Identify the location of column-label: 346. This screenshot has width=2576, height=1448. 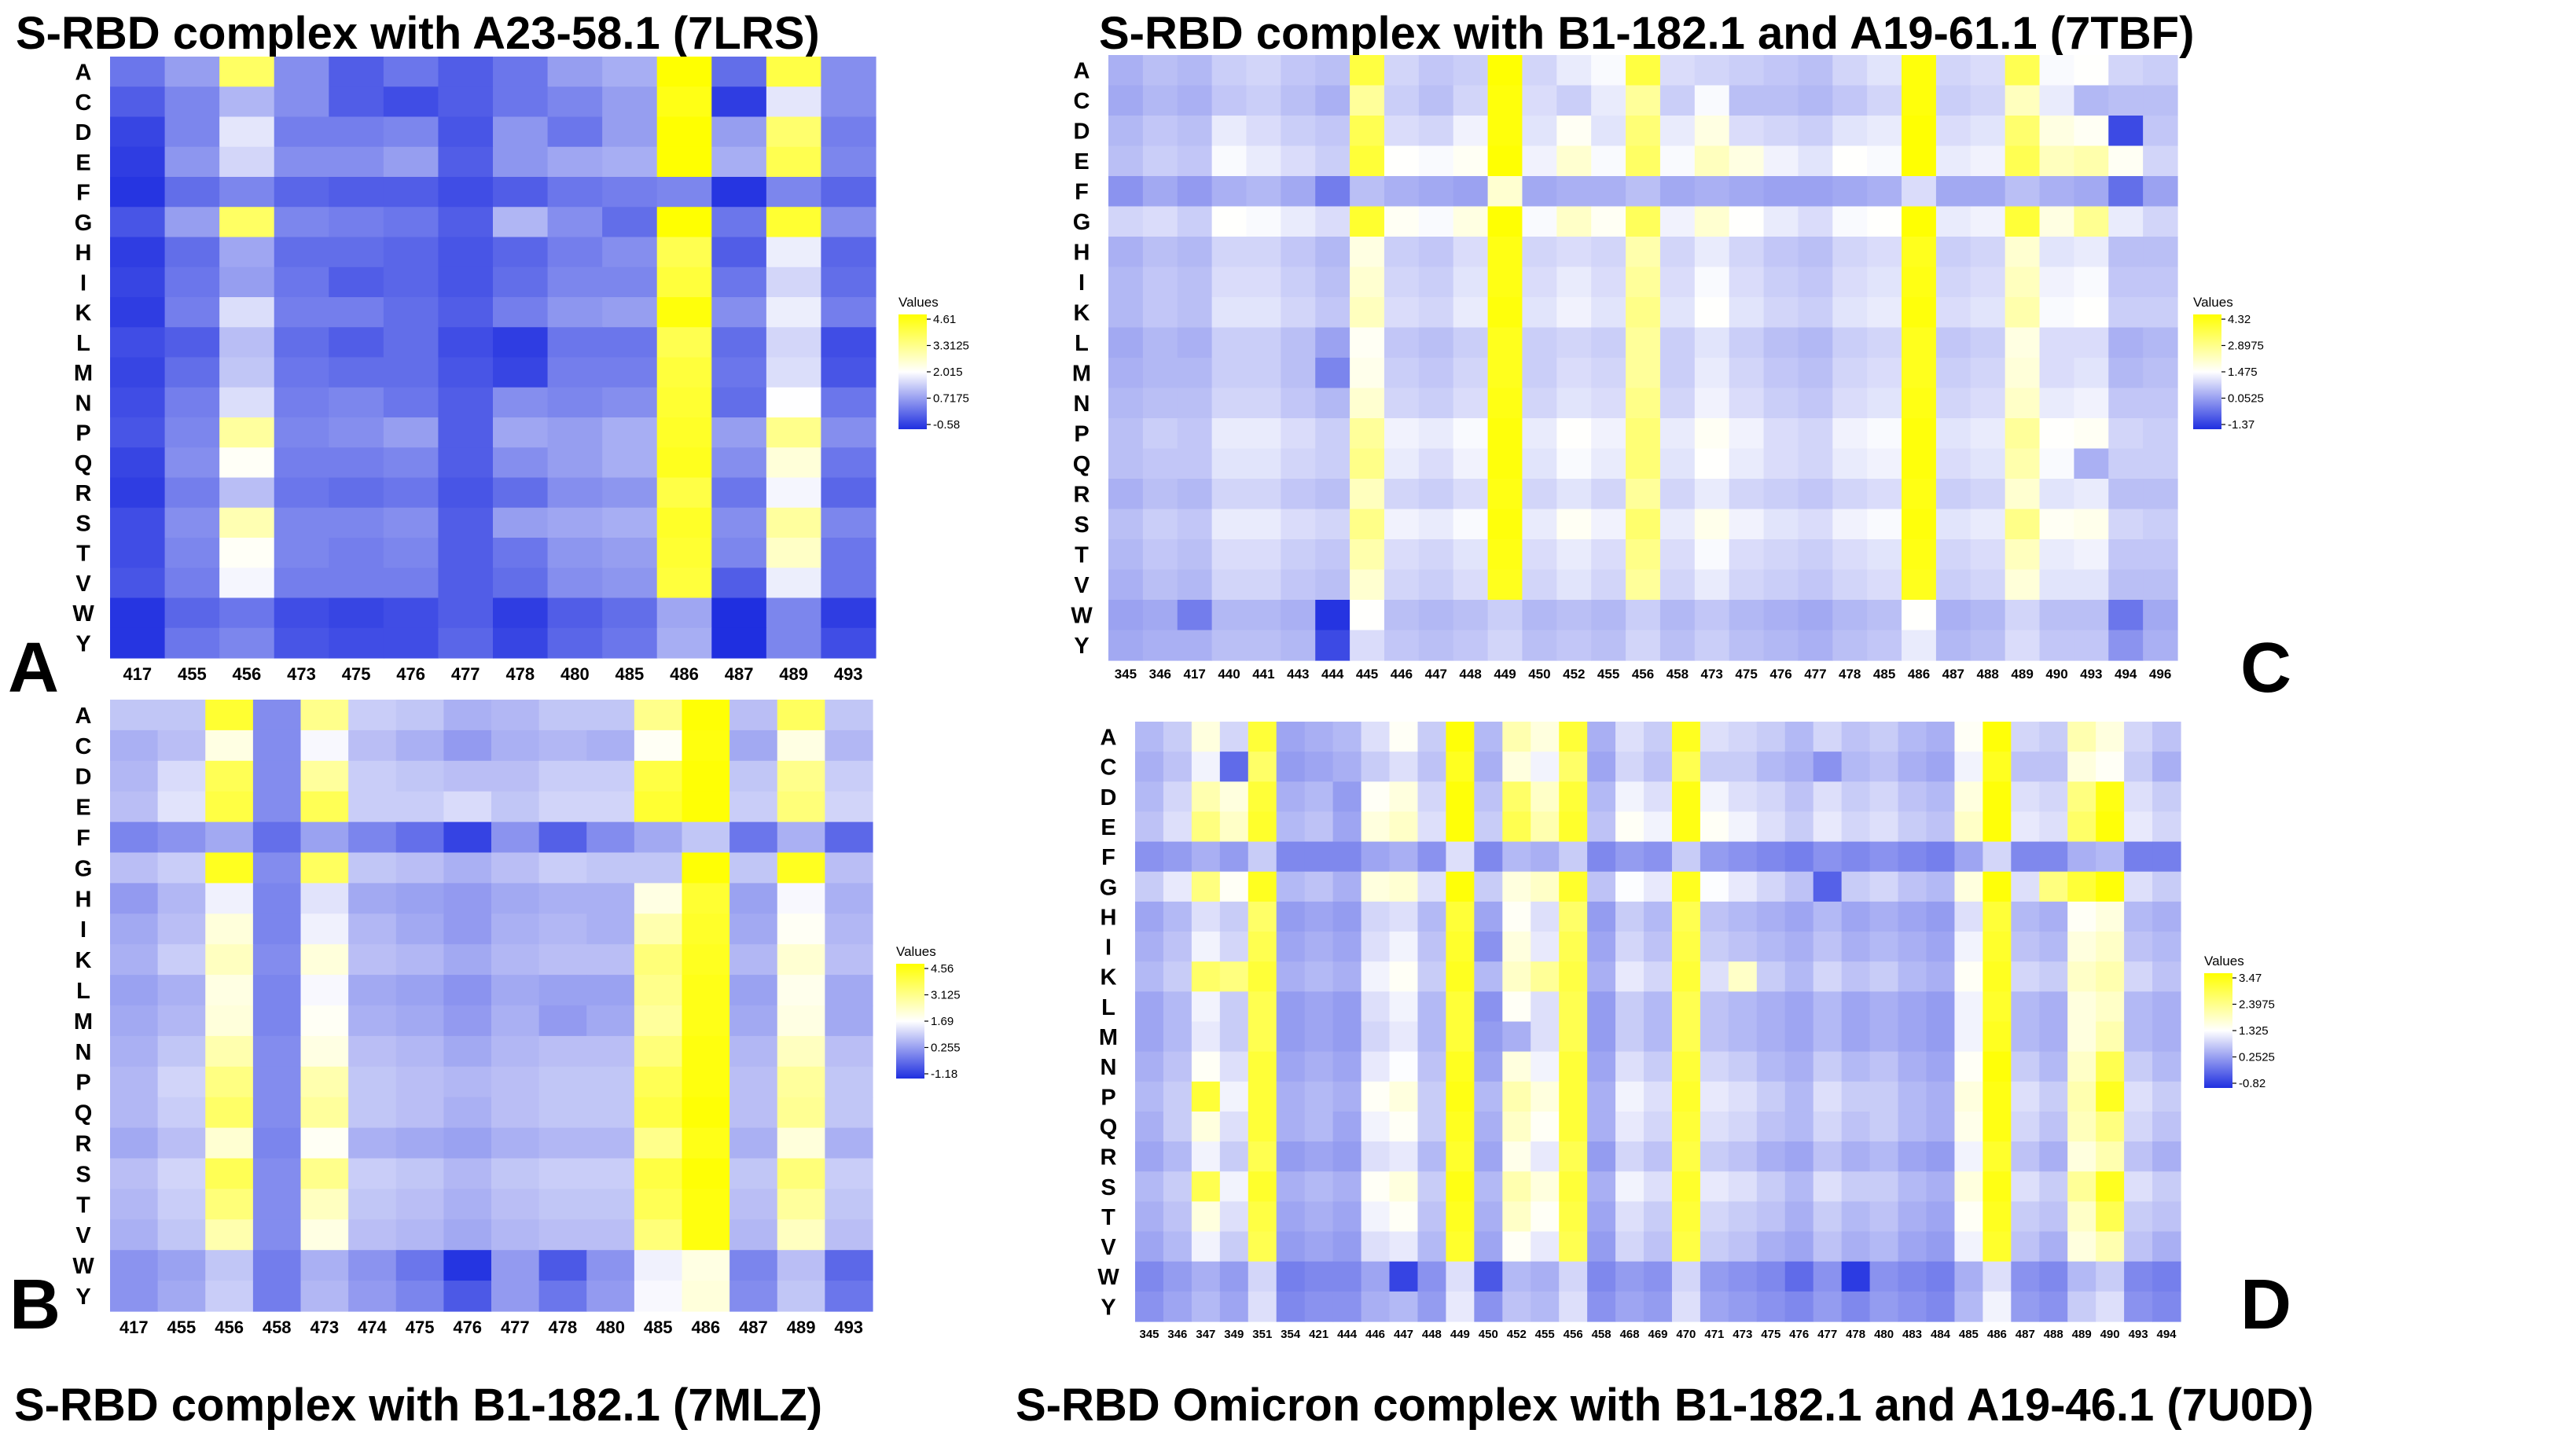
(1160, 674).